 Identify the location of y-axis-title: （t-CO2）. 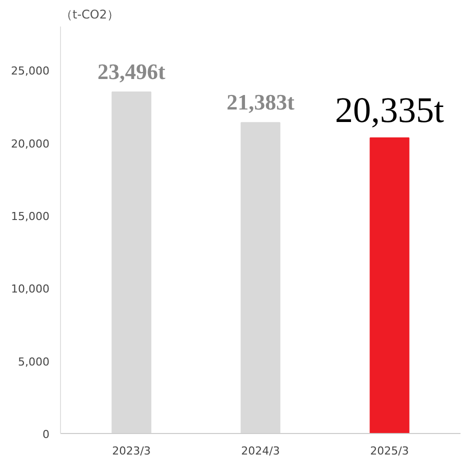
(89, 15).